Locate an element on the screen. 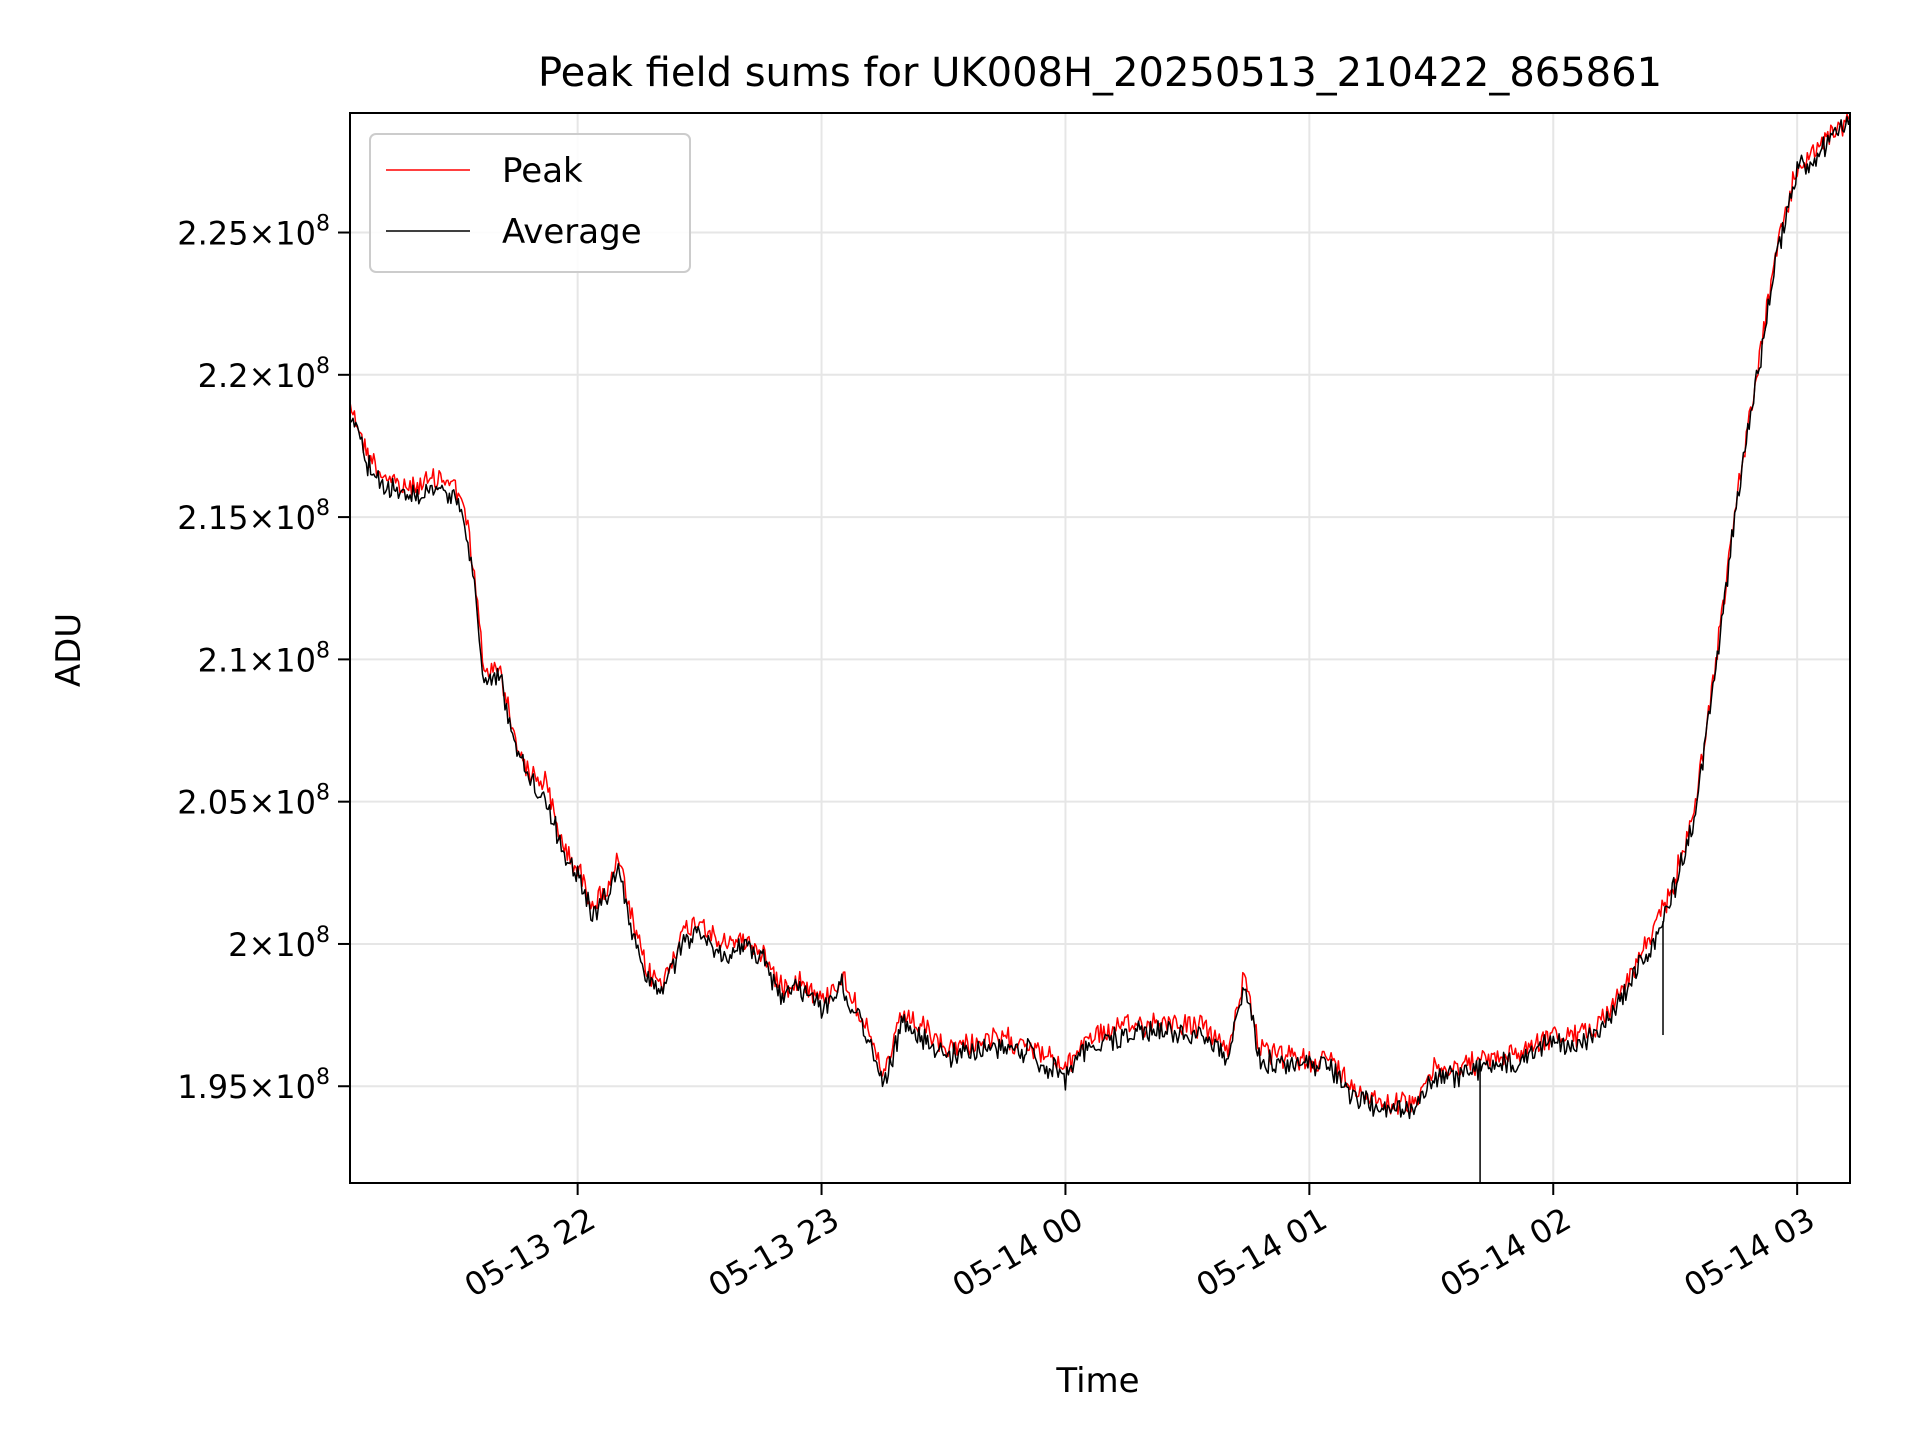 The height and width of the screenshot is (1440, 1920). y-tick-label: 2.2×108 is located at coordinates (264, 374).